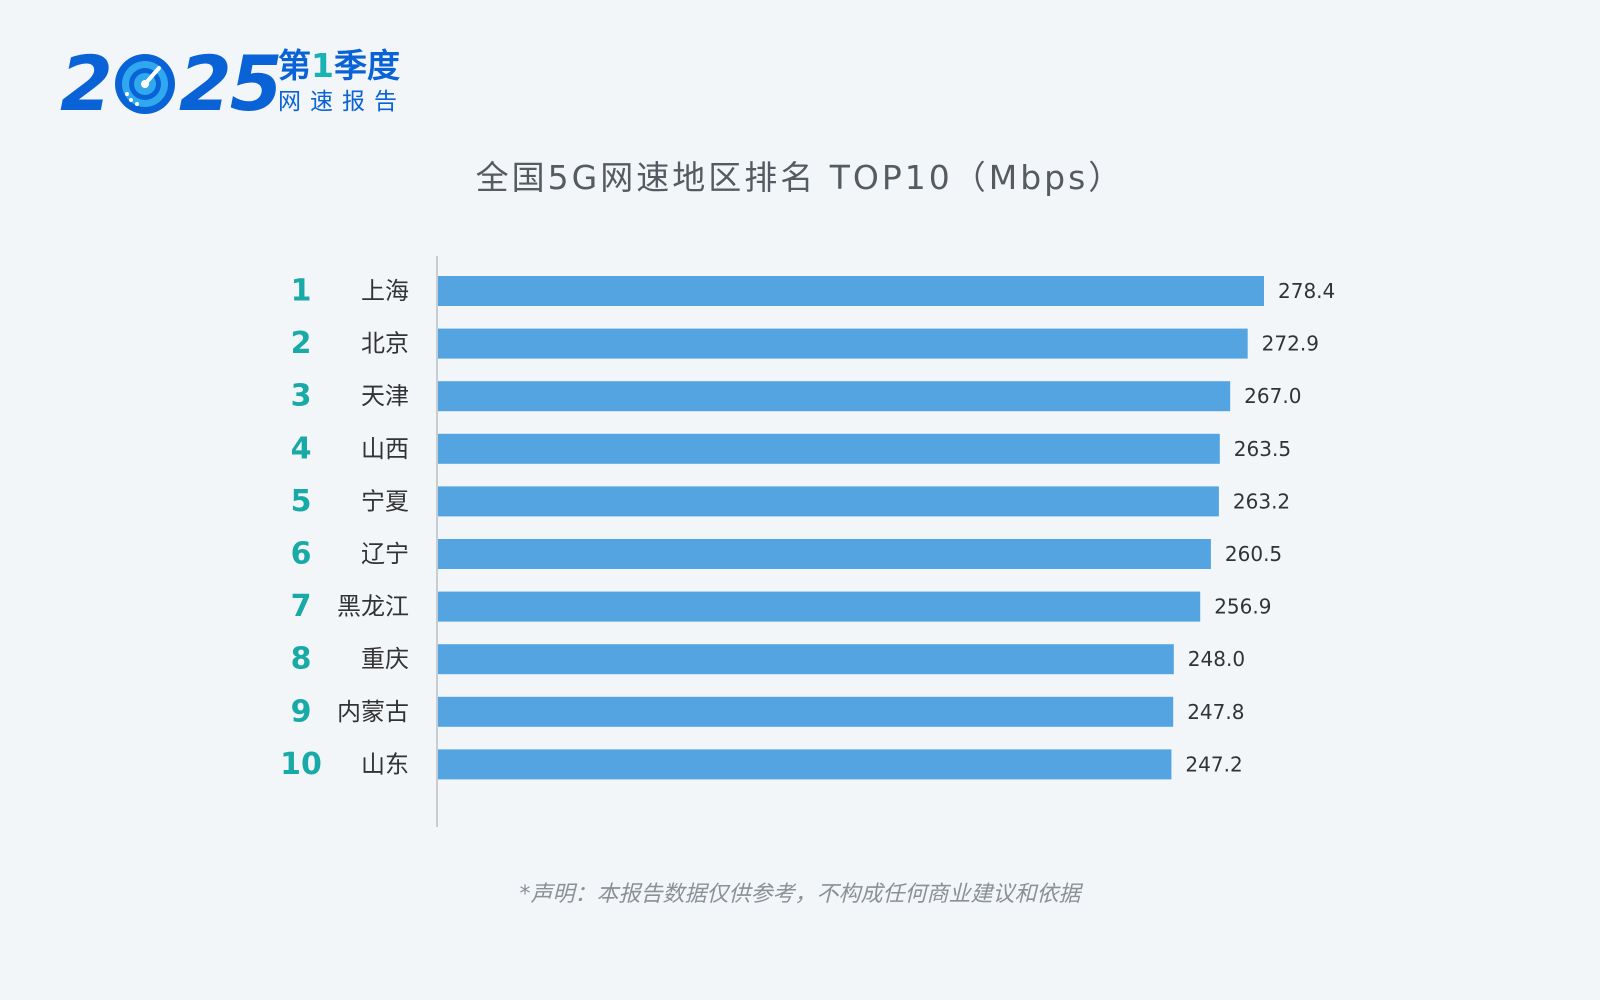  Describe the element at coordinates (301, 764) in the screenshot. I see `rank-number: 10` at that location.